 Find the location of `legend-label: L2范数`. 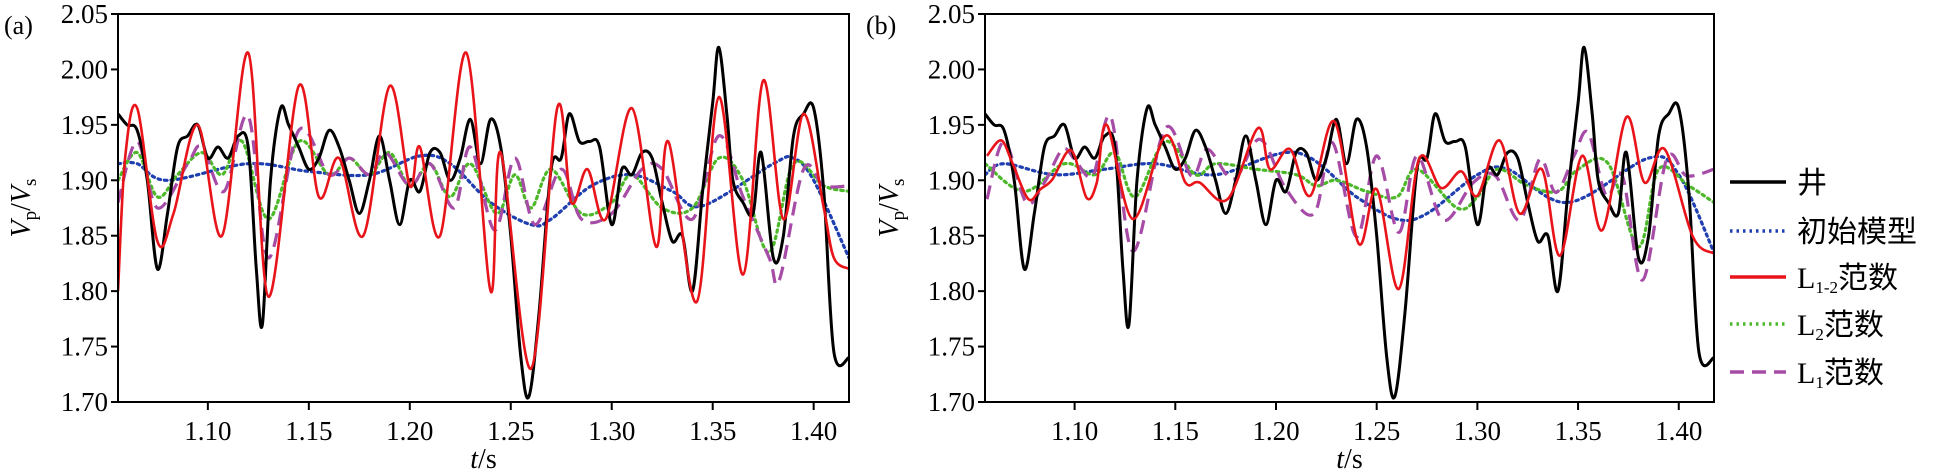

legend-label: L2范数 is located at coordinates (1840, 326).